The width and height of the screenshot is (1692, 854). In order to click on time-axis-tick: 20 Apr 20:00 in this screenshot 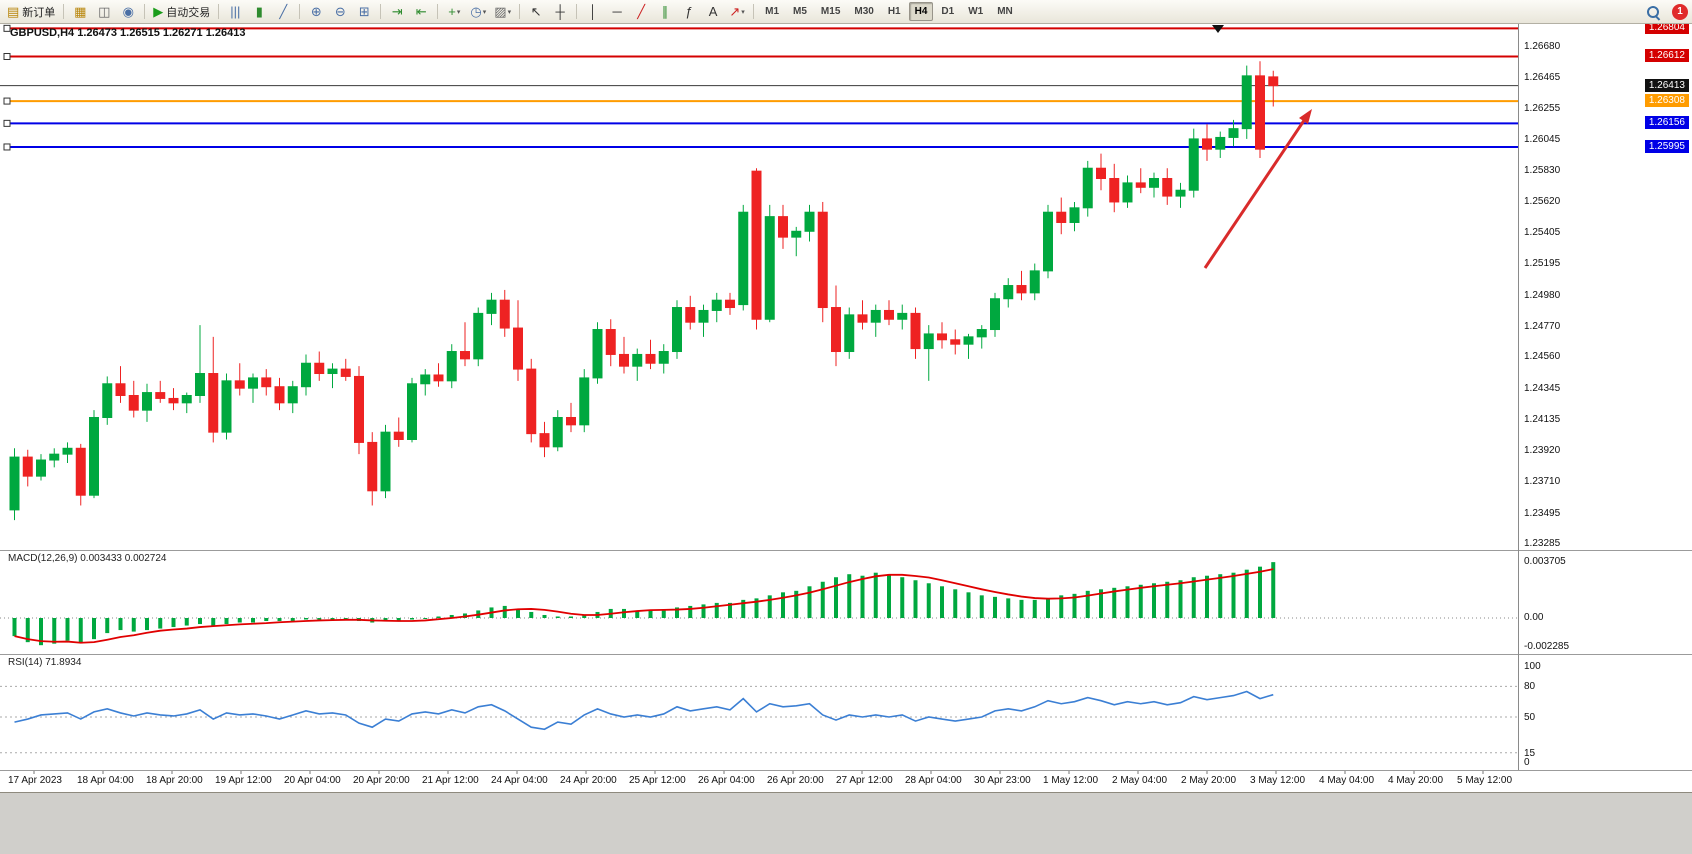, I will do `click(381, 780)`.